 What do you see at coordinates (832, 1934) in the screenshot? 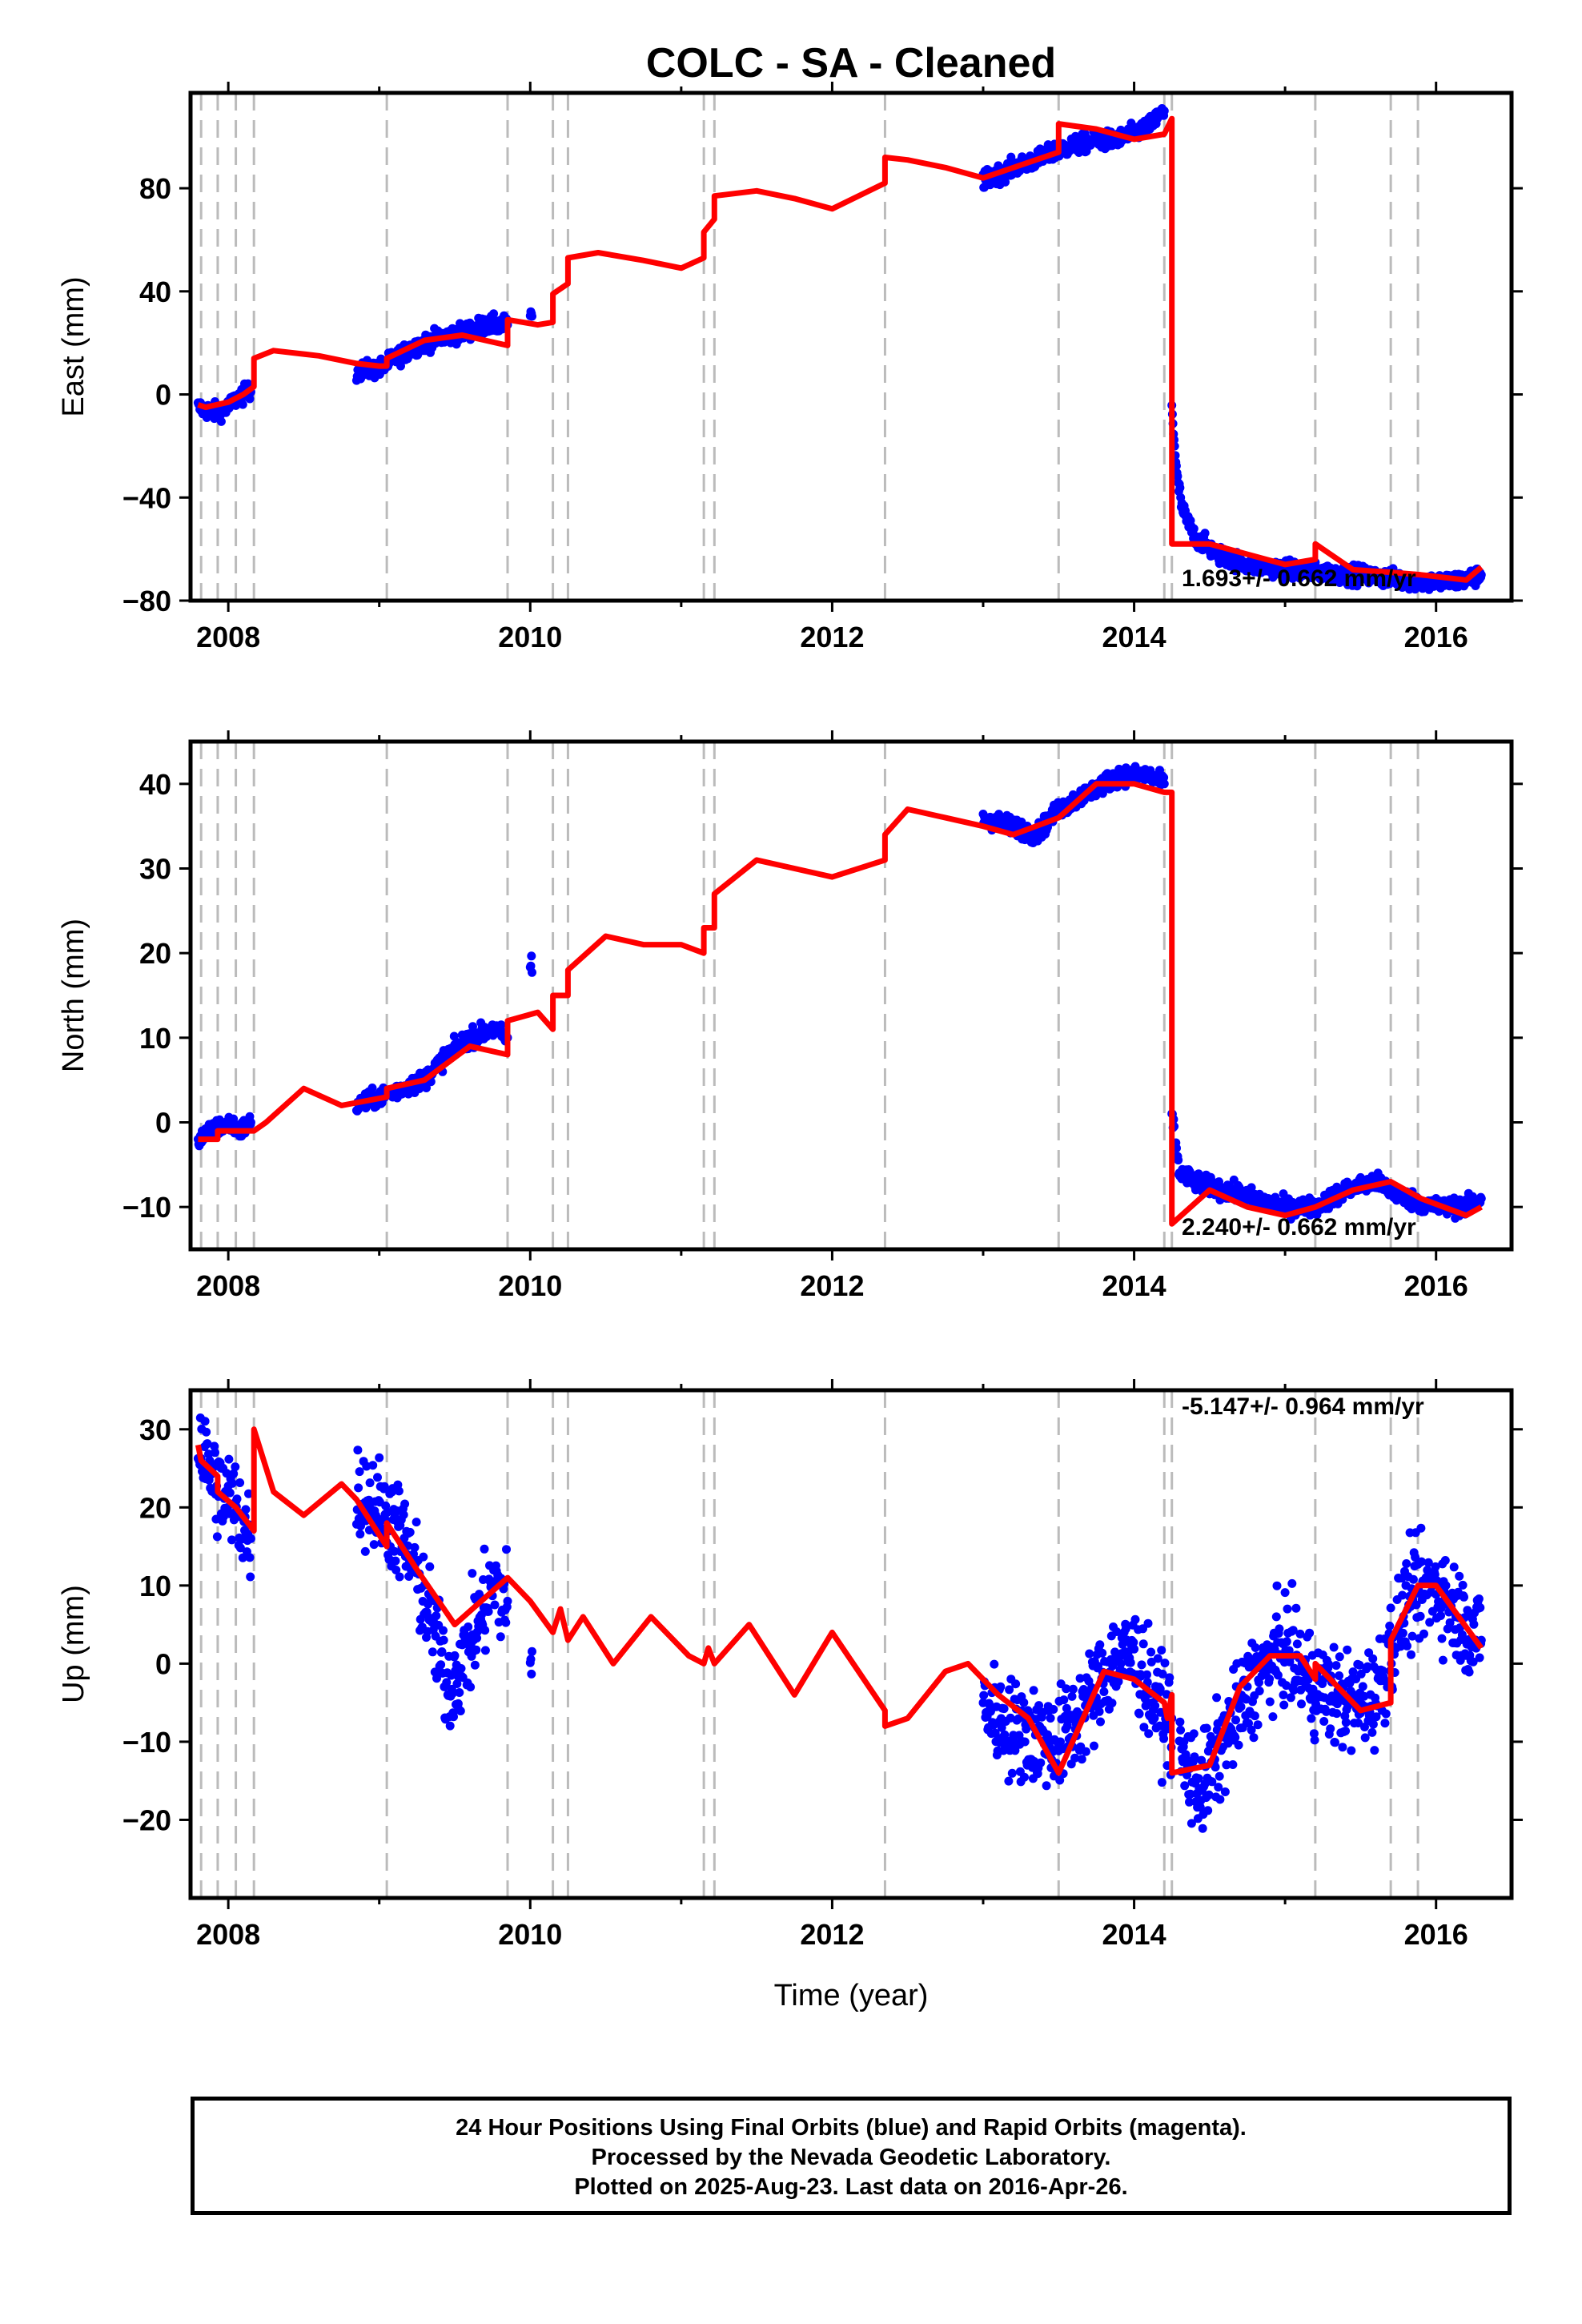
I see `x-tick-label: 2012` at bounding box center [832, 1934].